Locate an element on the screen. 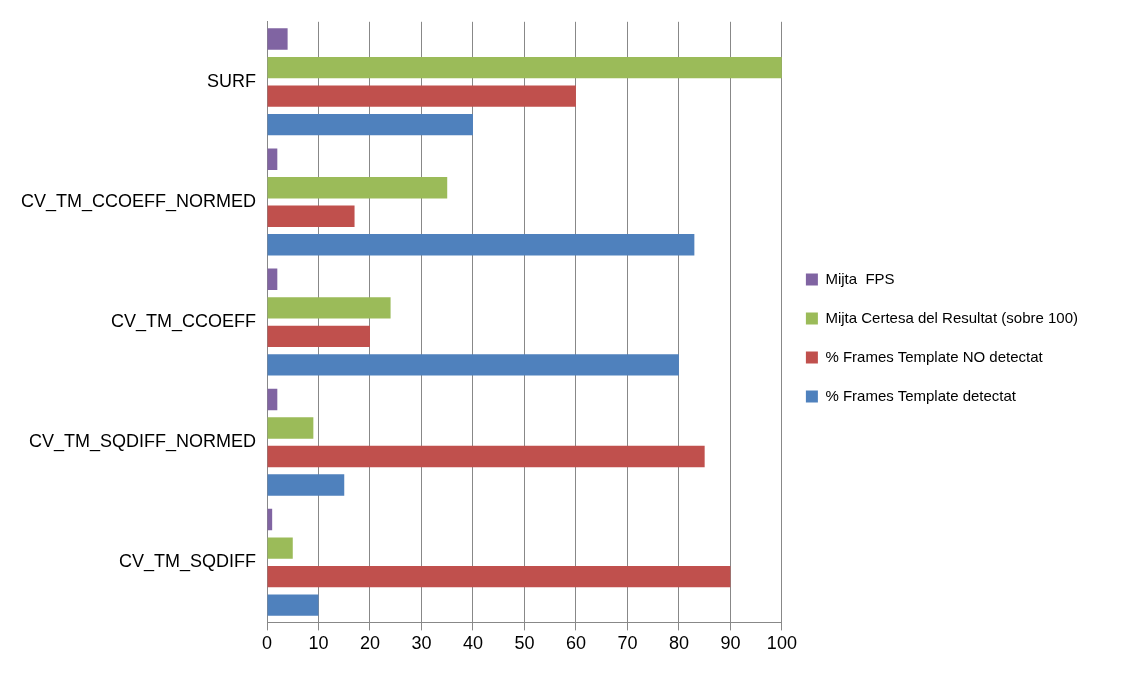  y-tick-label: CV_TM_SQDIFF_NORMED is located at coordinates (142, 442).